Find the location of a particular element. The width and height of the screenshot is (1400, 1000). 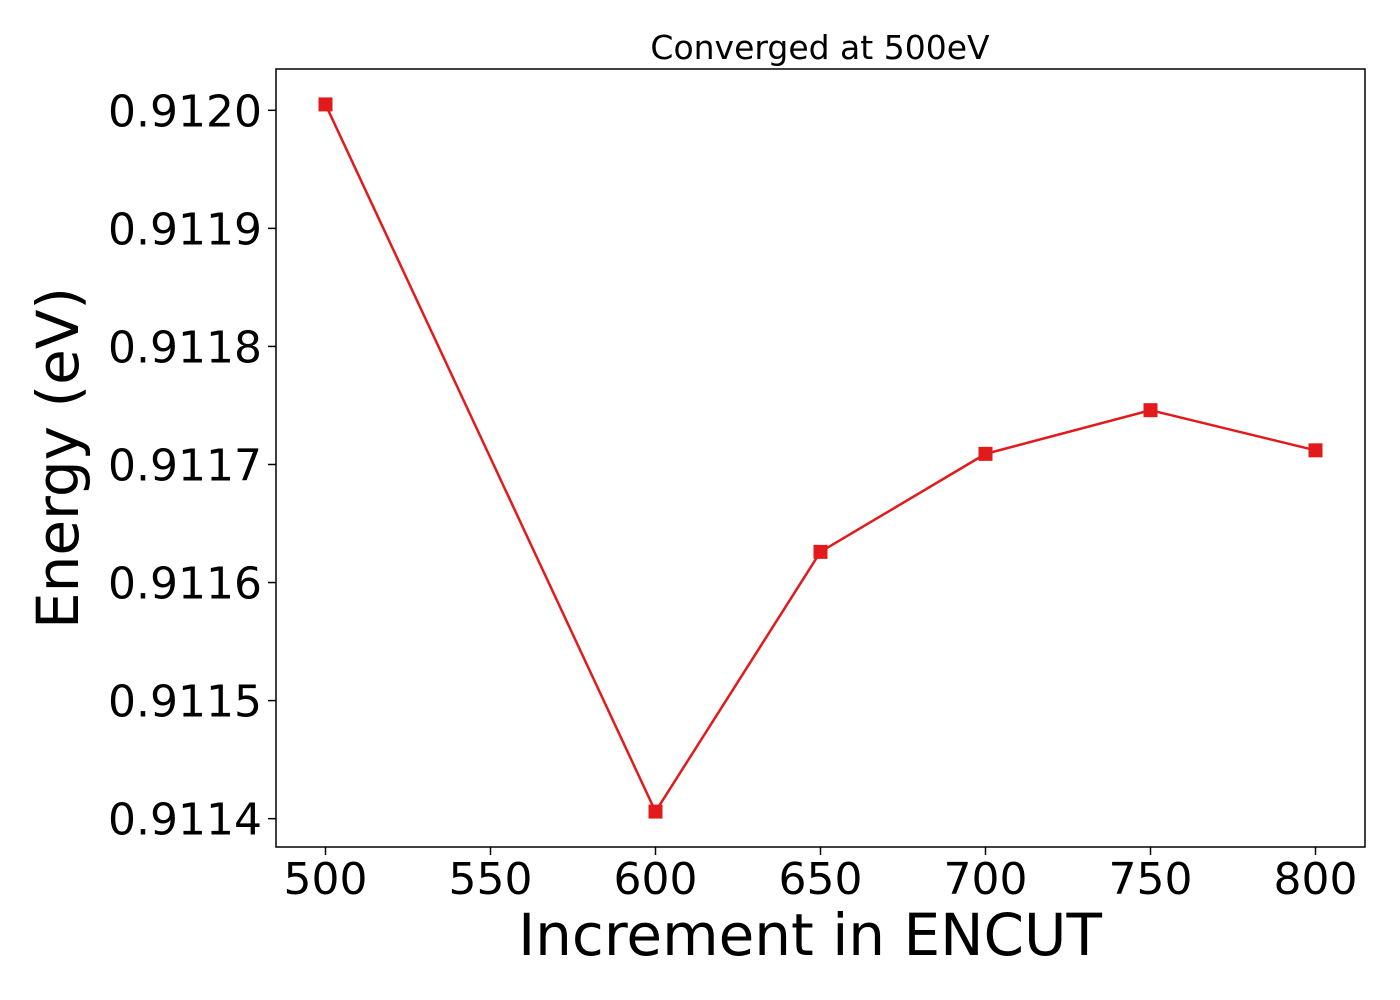

y-tick-label: 0.9115 is located at coordinates (185, 702).